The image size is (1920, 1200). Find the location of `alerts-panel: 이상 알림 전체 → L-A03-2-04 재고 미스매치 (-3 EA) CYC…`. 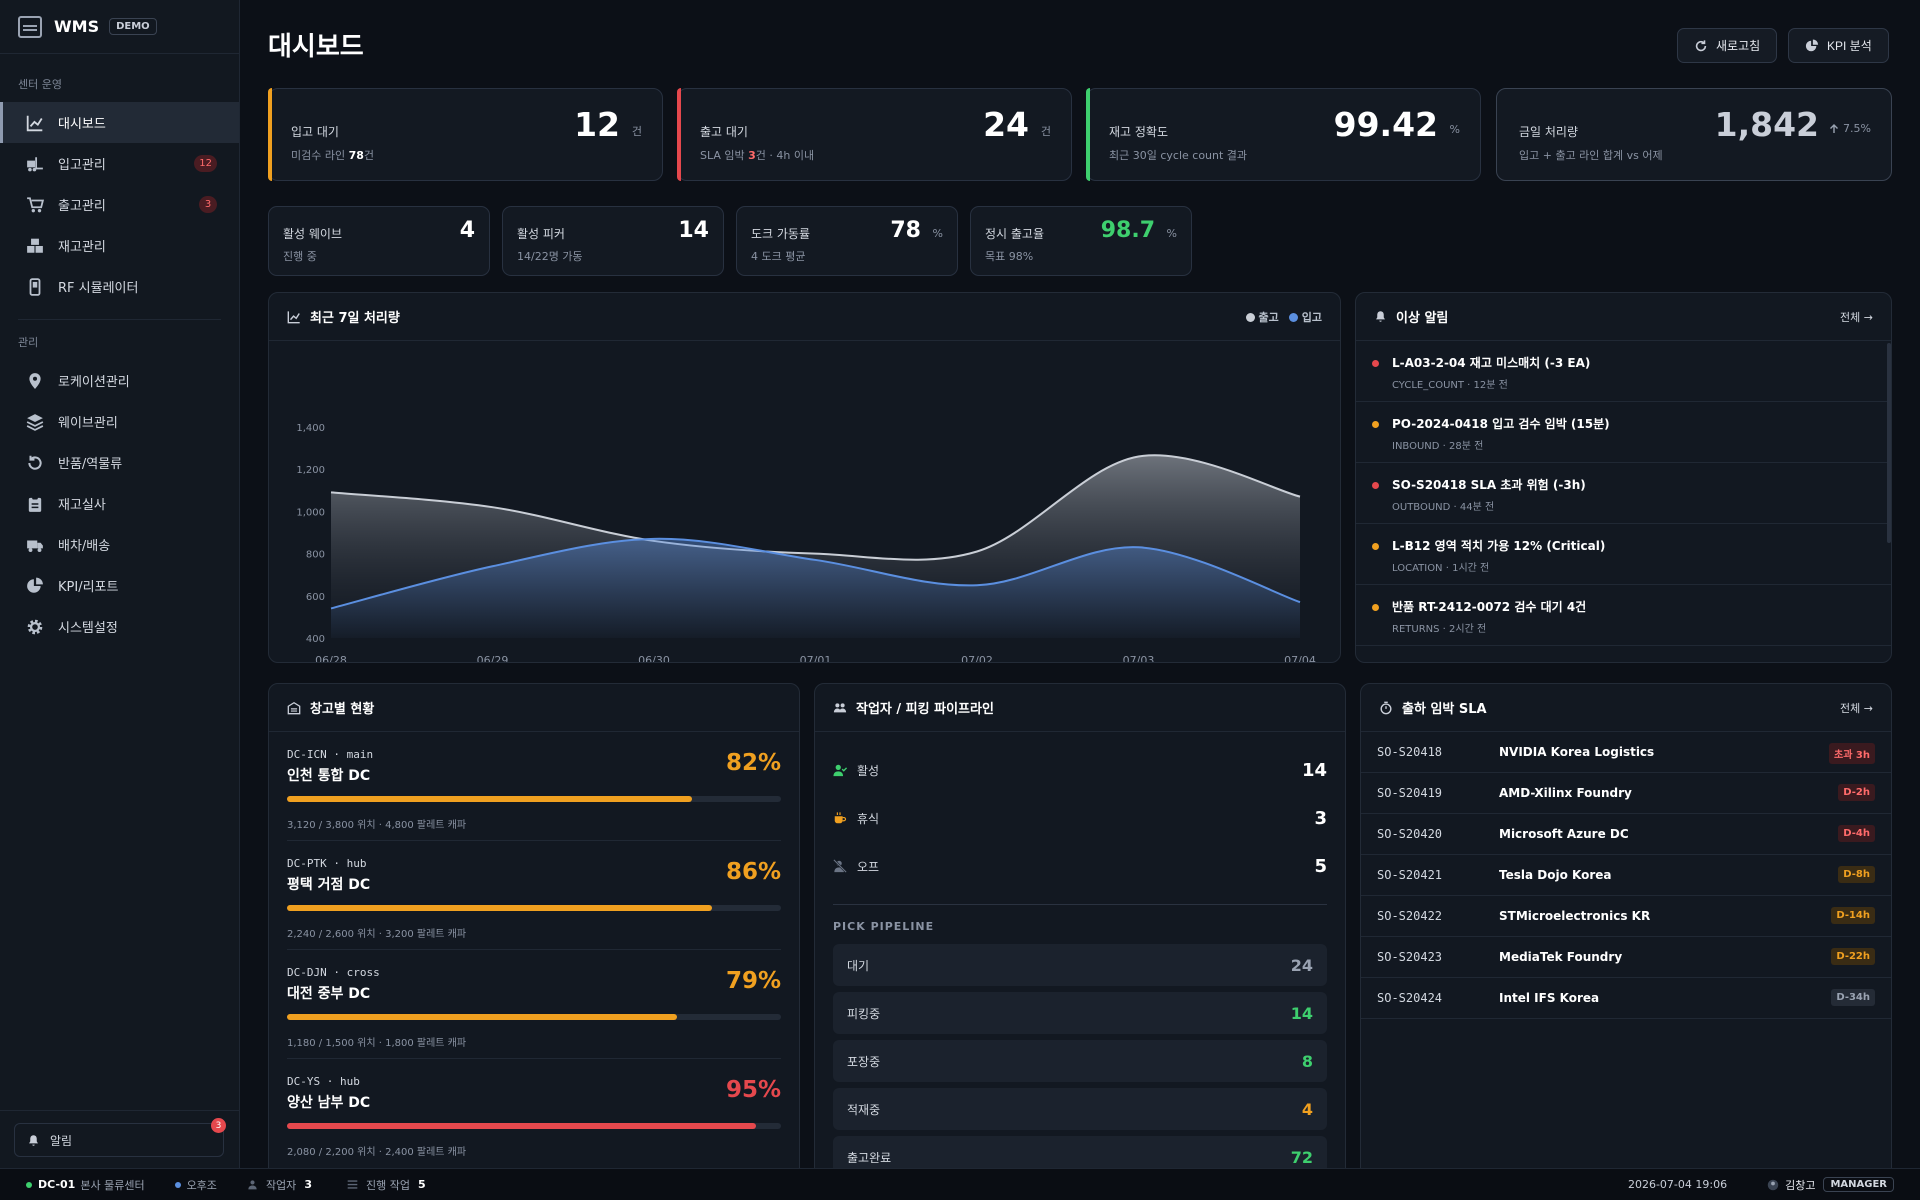

alerts-panel: 이상 알림 전체 → L-A03-2-04 재고 미스매치 (-3 EA) CYC… is located at coordinates (1623, 477).